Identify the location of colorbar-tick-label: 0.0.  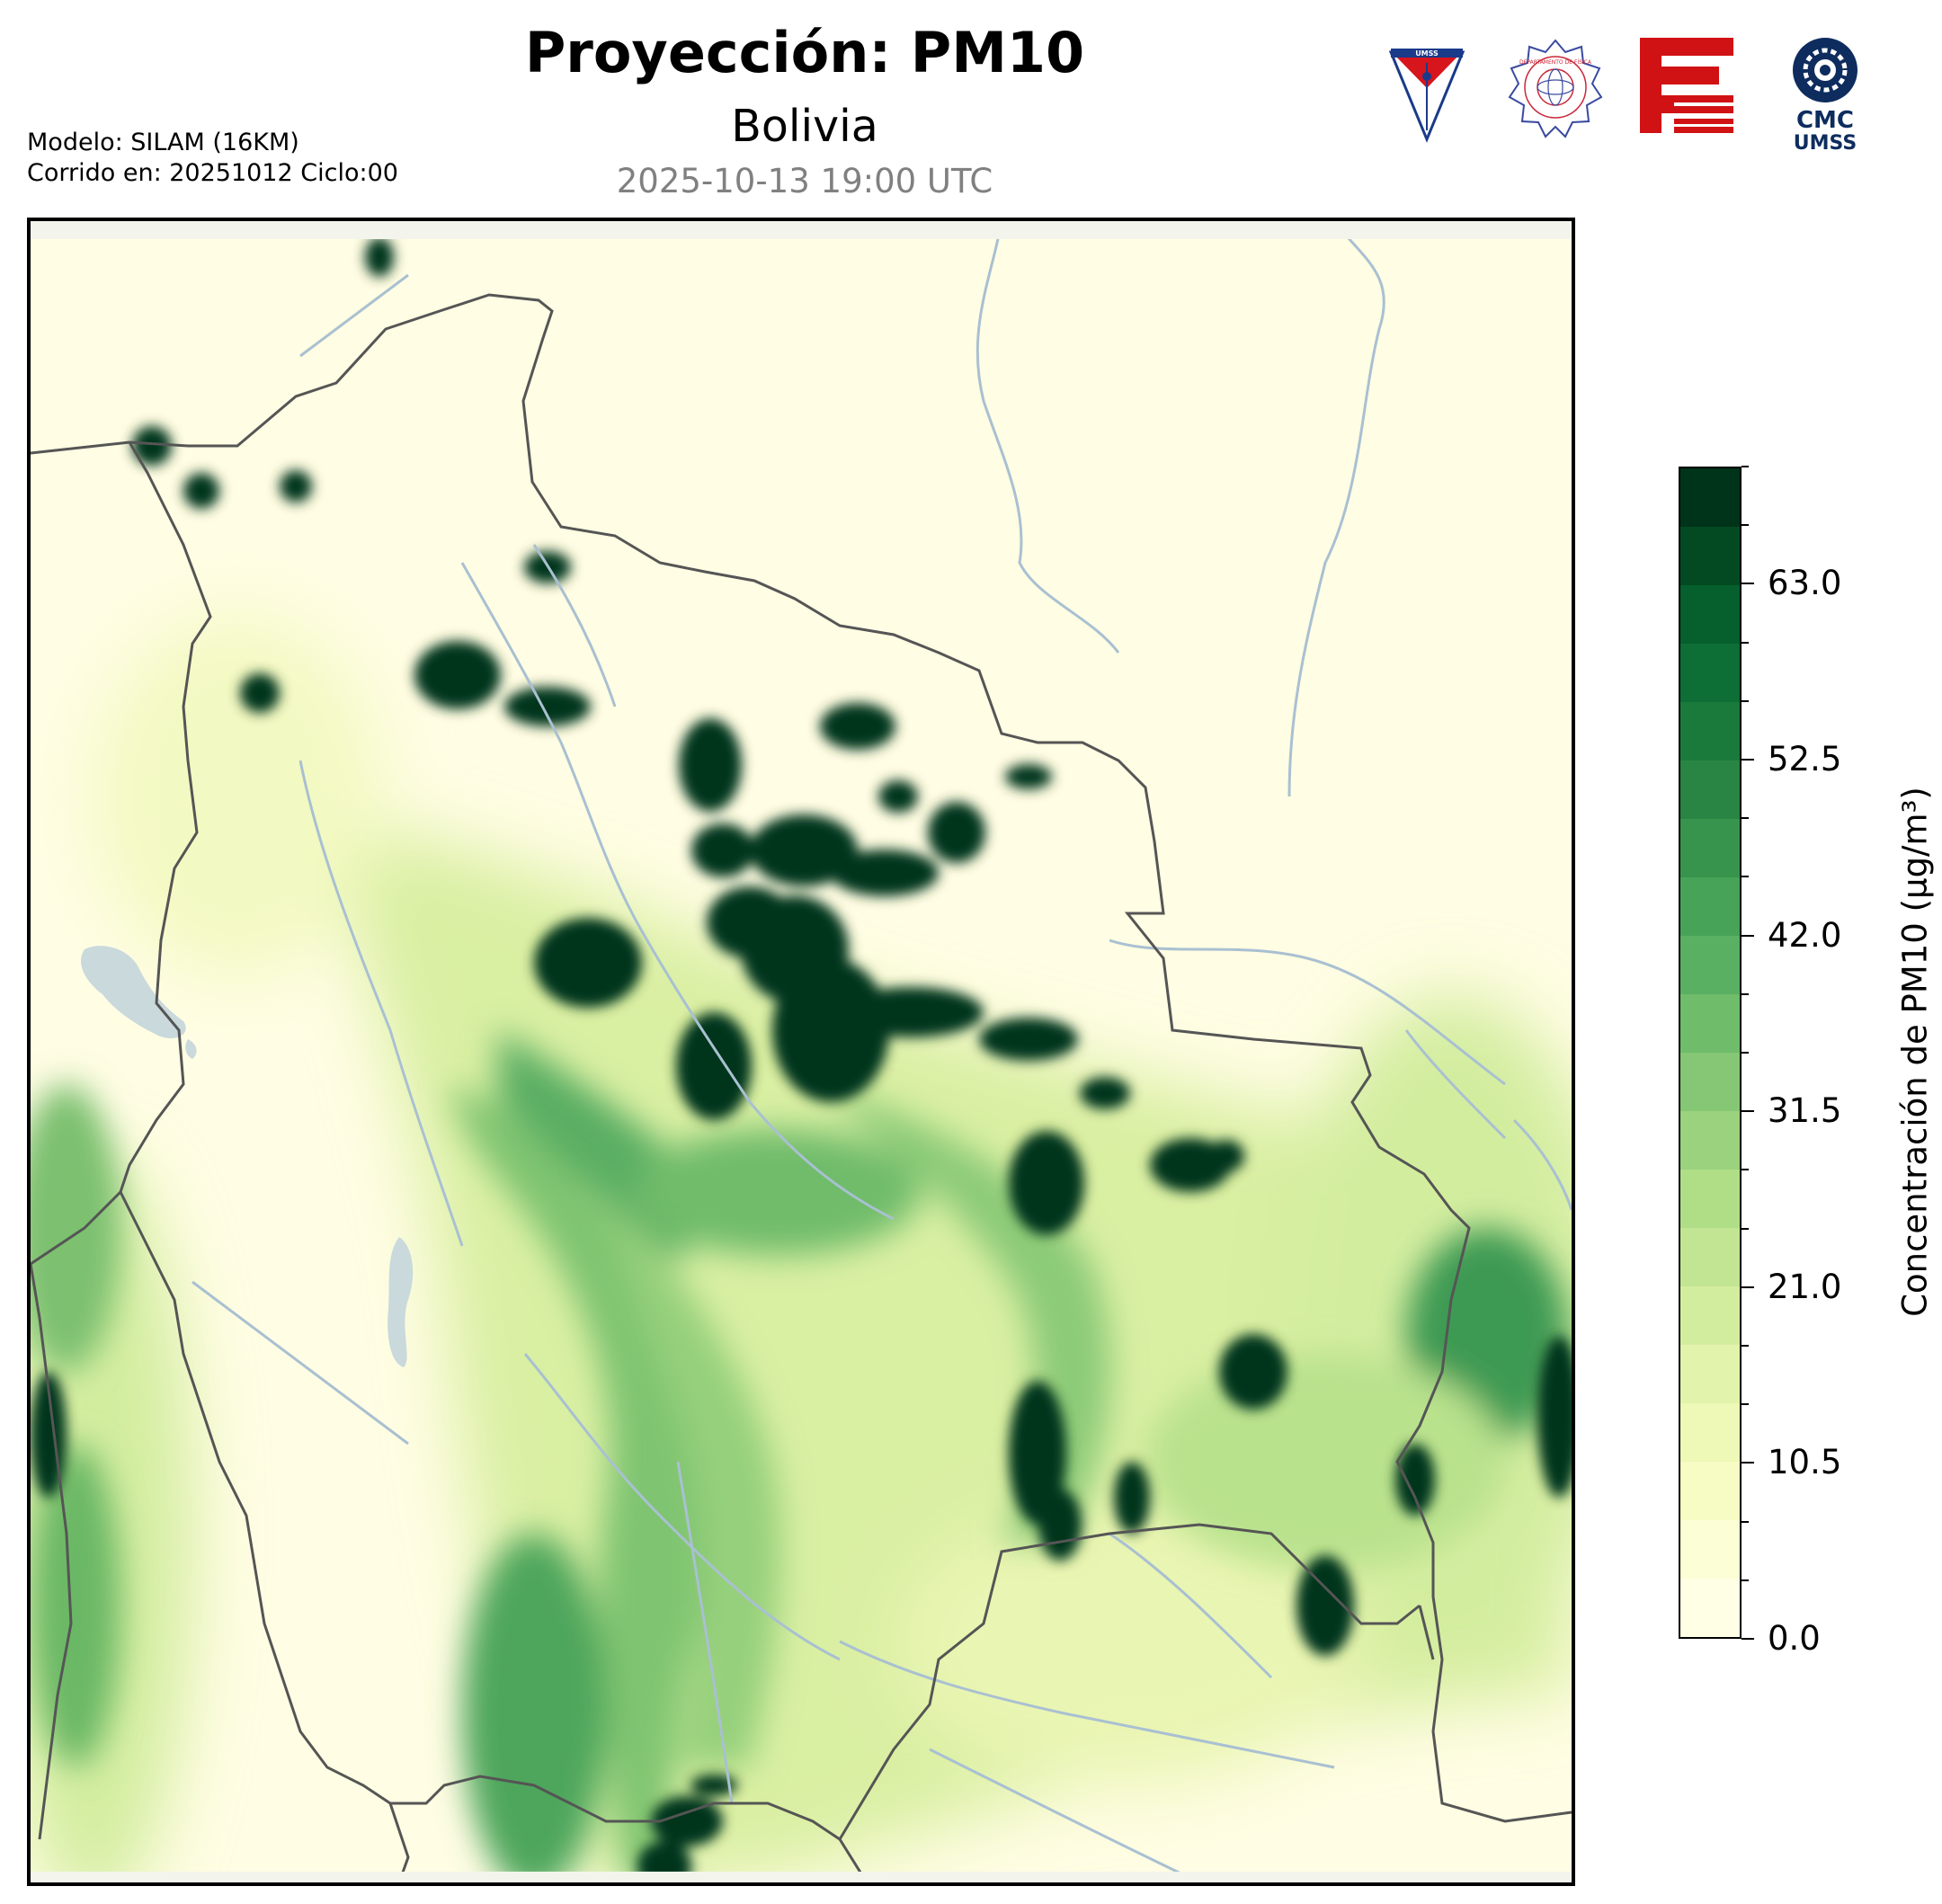
(1794, 1638).